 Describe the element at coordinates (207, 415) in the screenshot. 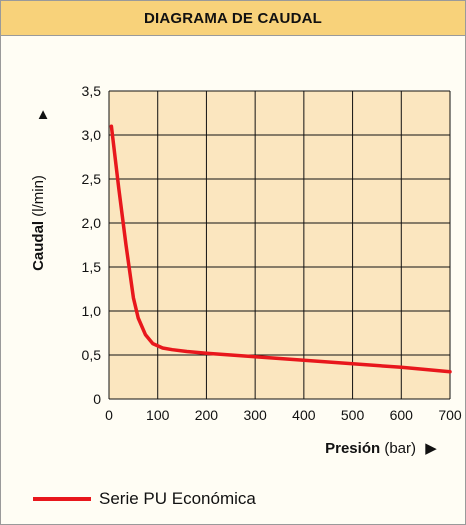

I see `x-tick-label: 200` at that location.